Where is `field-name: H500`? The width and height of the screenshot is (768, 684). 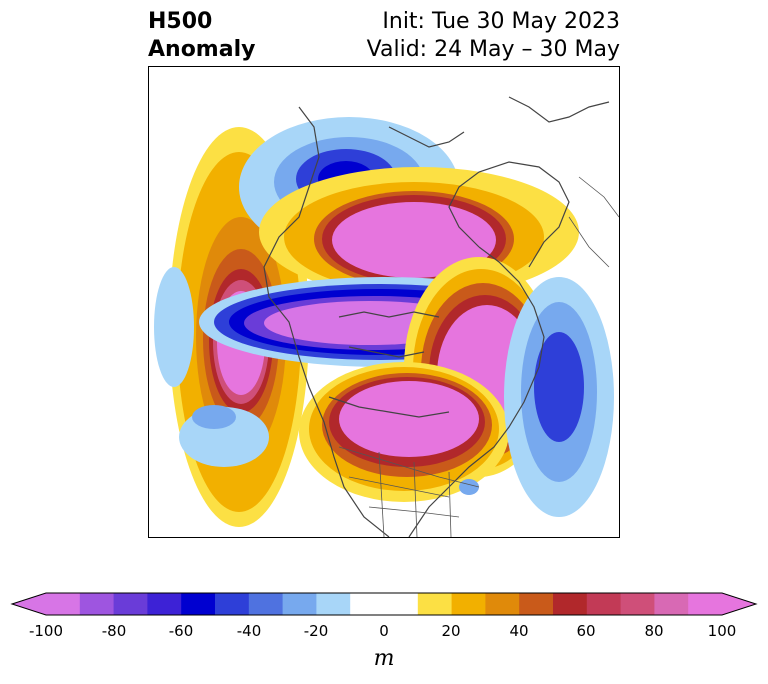 field-name: H500 is located at coordinates (180, 21).